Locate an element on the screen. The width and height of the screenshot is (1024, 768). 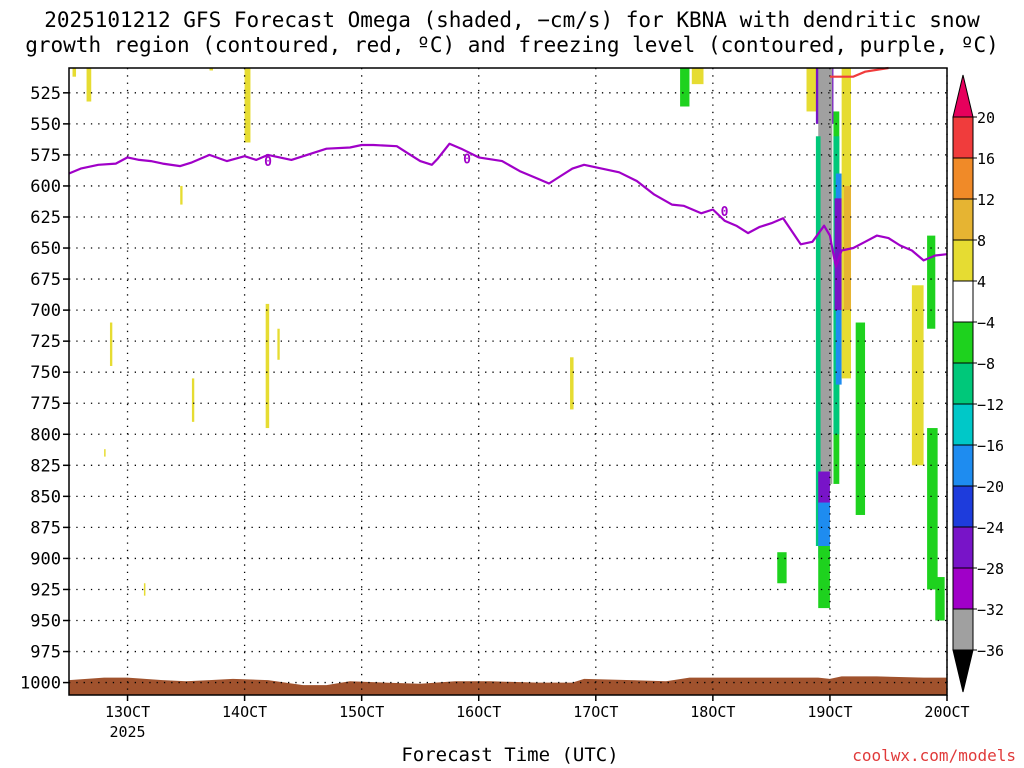
y-tick-label: 900 is located at coordinates (45, 559).